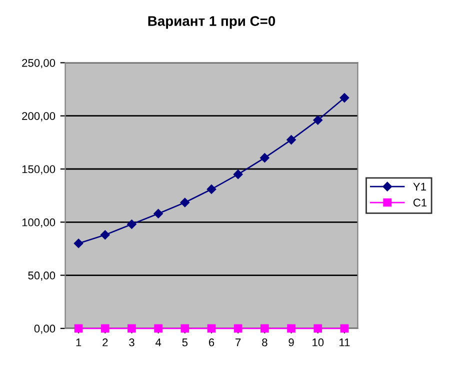  Describe the element at coordinates (238, 342) in the screenshot. I see `x-tick-label: 7` at that location.